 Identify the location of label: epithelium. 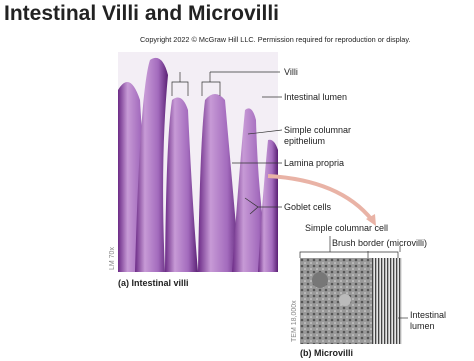
(304, 141).